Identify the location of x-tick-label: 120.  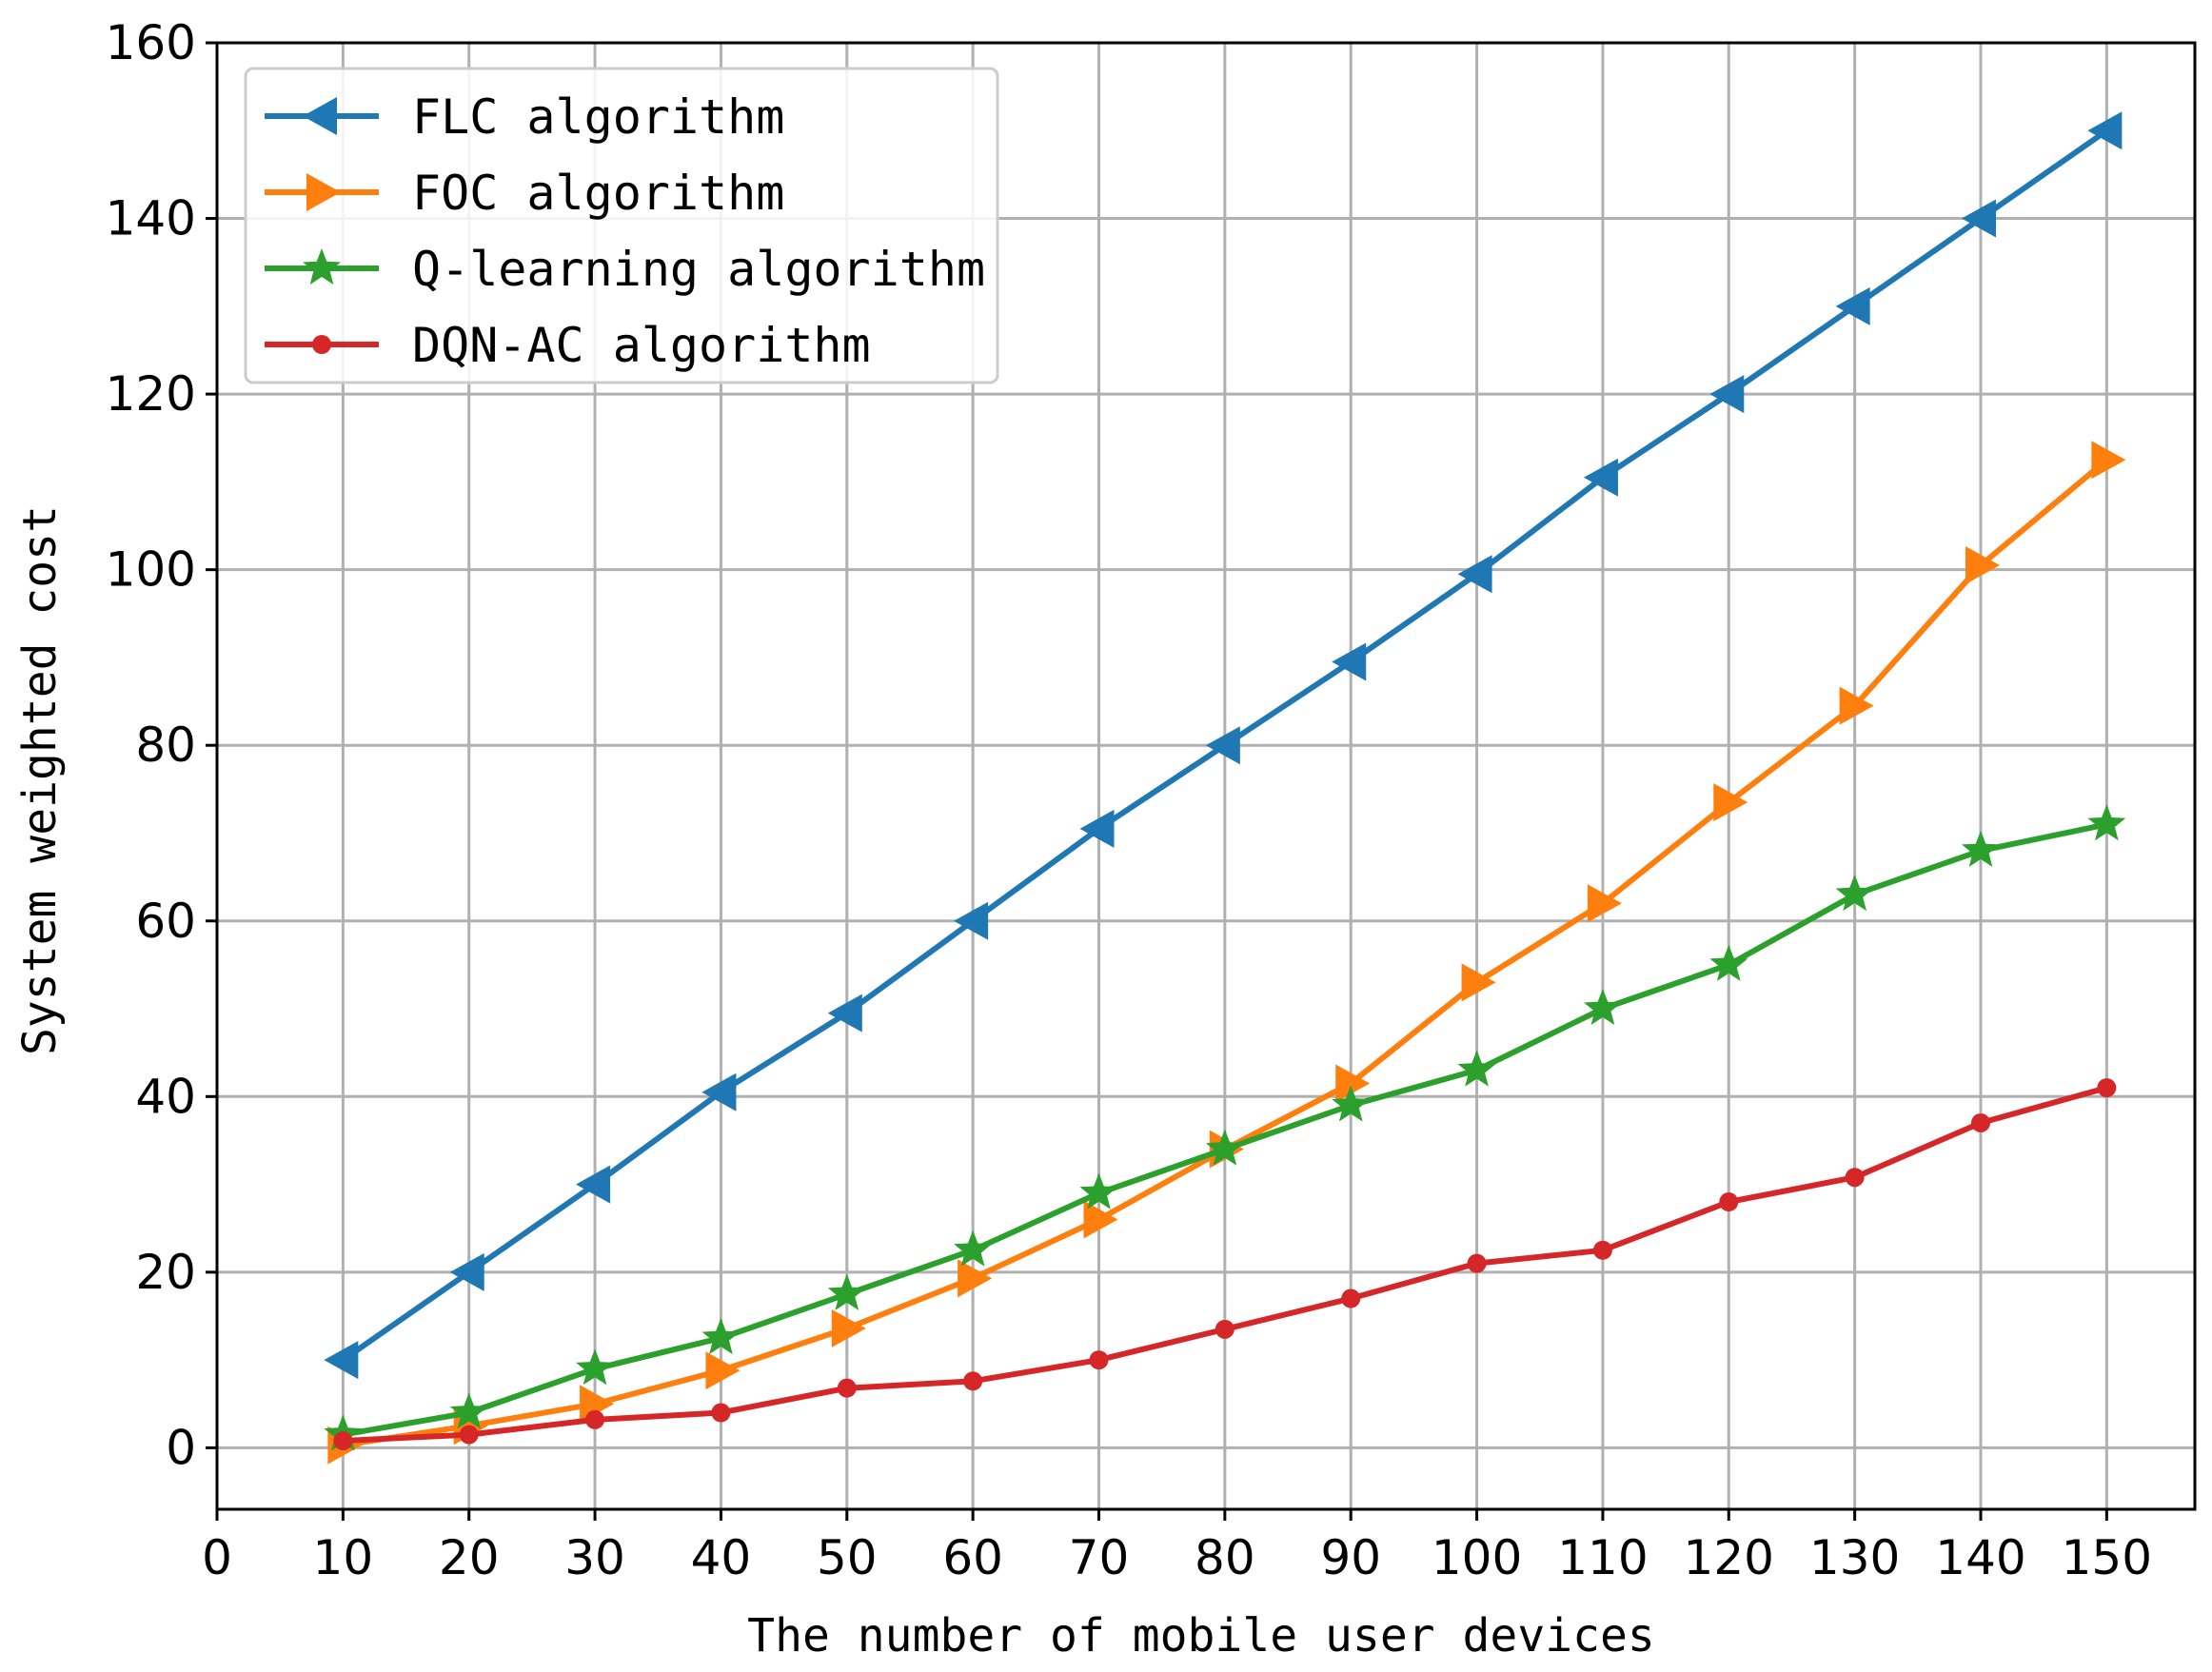
(1729, 1557).